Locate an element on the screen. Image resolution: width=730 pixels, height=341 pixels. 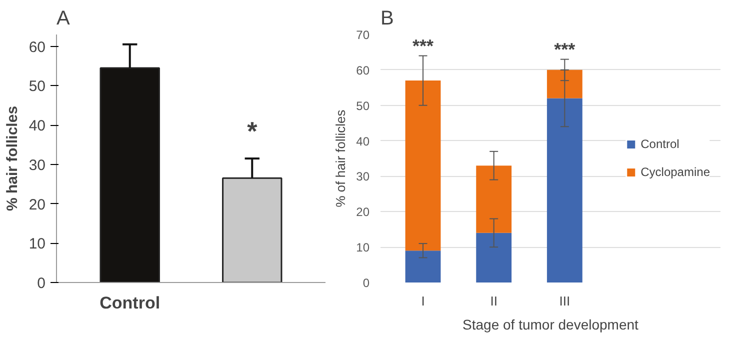
y-axis-title: % hair follicles is located at coordinates (12, 159).